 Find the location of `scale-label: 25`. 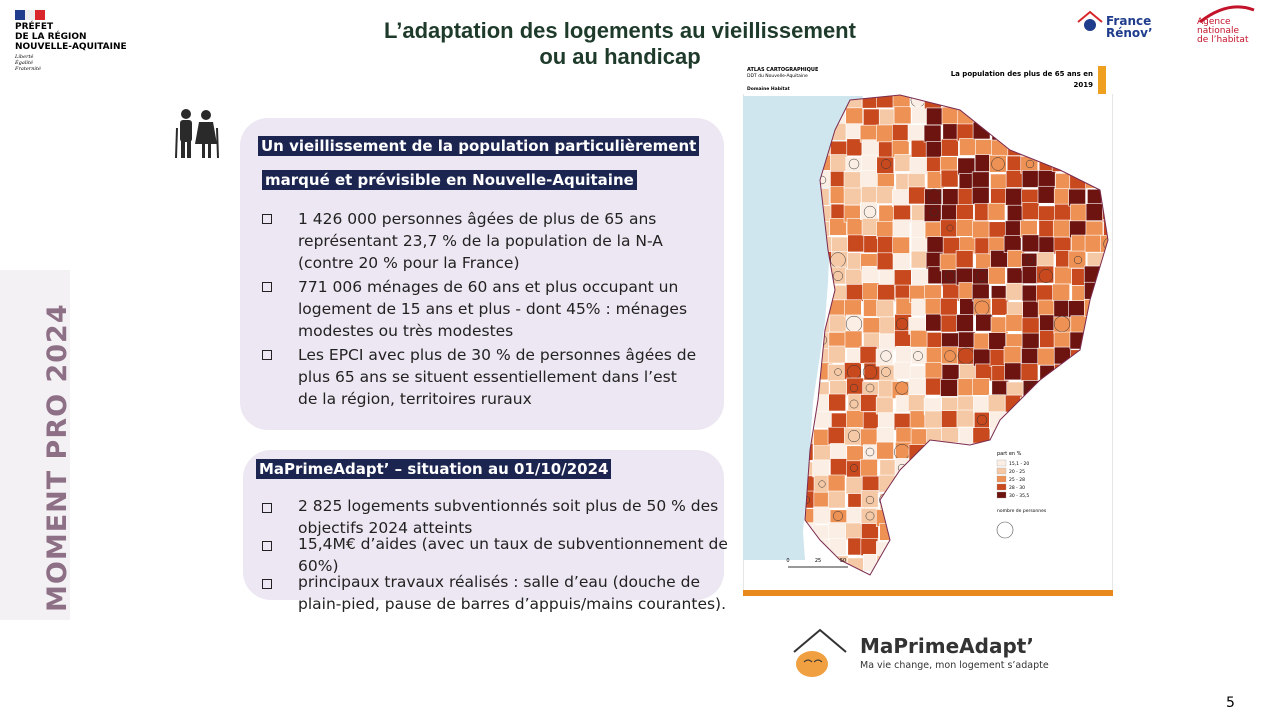

scale-label: 25 is located at coordinates (818, 561).